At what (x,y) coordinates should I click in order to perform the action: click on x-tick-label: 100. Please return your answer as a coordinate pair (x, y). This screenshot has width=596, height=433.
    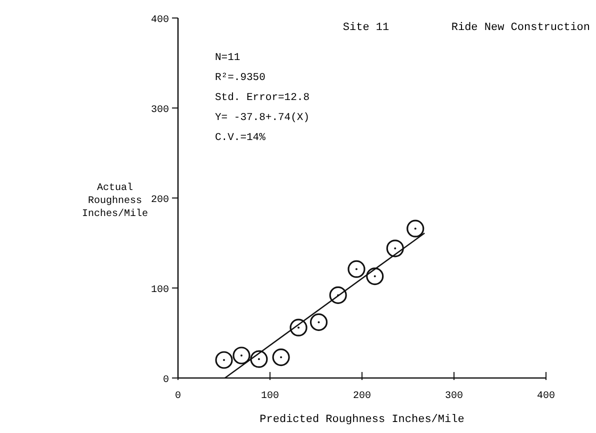
    Looking at the image, I should click on (270, 396).